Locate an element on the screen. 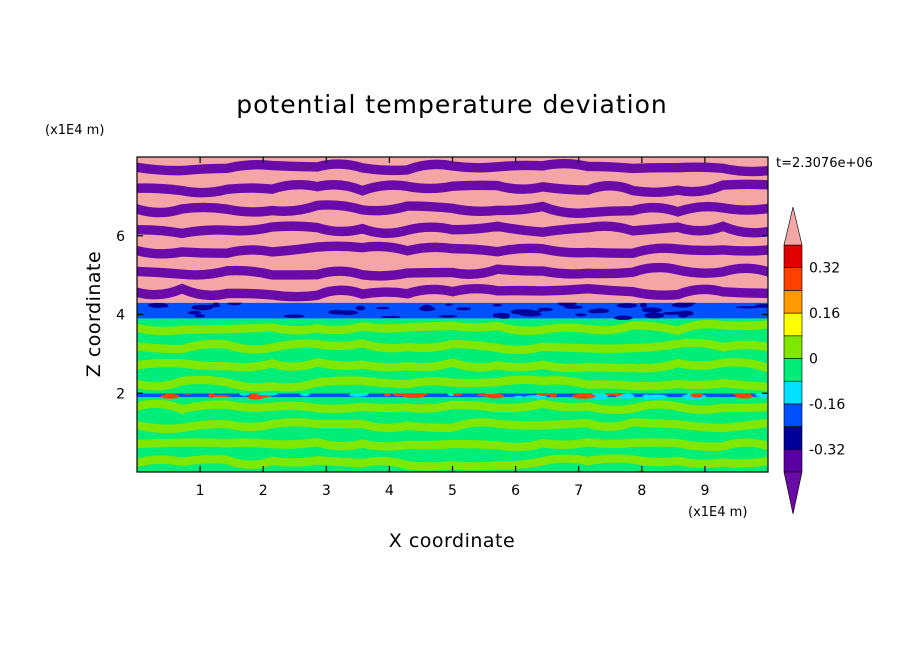  x-axis-label: X coordinate is located at coordinates (452, 541).